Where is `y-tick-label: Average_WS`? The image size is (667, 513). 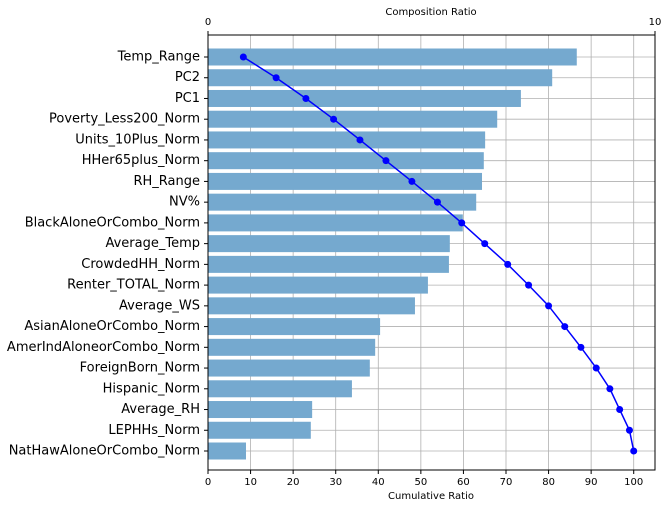 y-tick-label: Average_WS is located at coordinates (159, 305).